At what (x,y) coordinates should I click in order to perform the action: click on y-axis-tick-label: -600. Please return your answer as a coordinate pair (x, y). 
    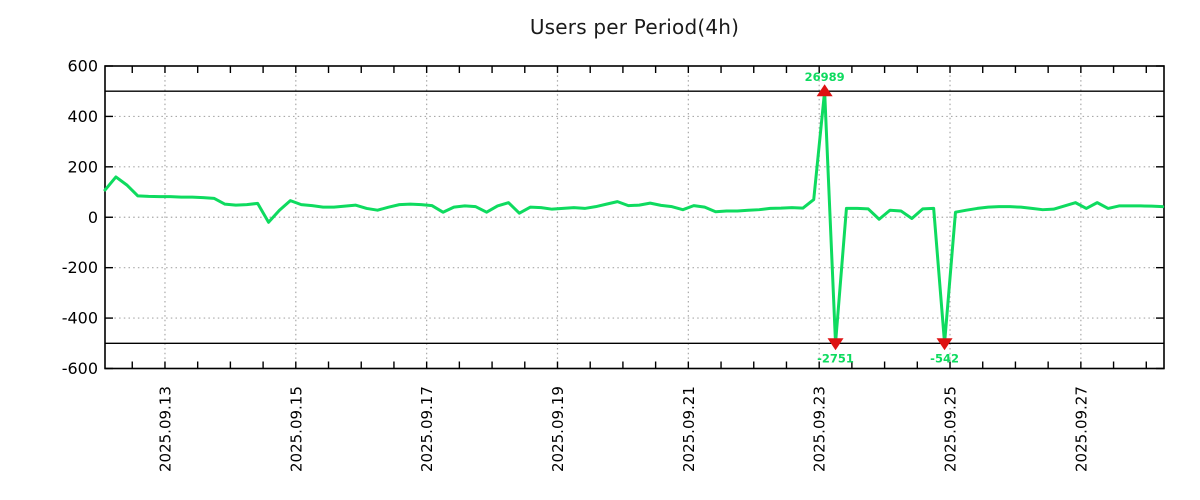
    Looking at the image, I should click on (80, 368).